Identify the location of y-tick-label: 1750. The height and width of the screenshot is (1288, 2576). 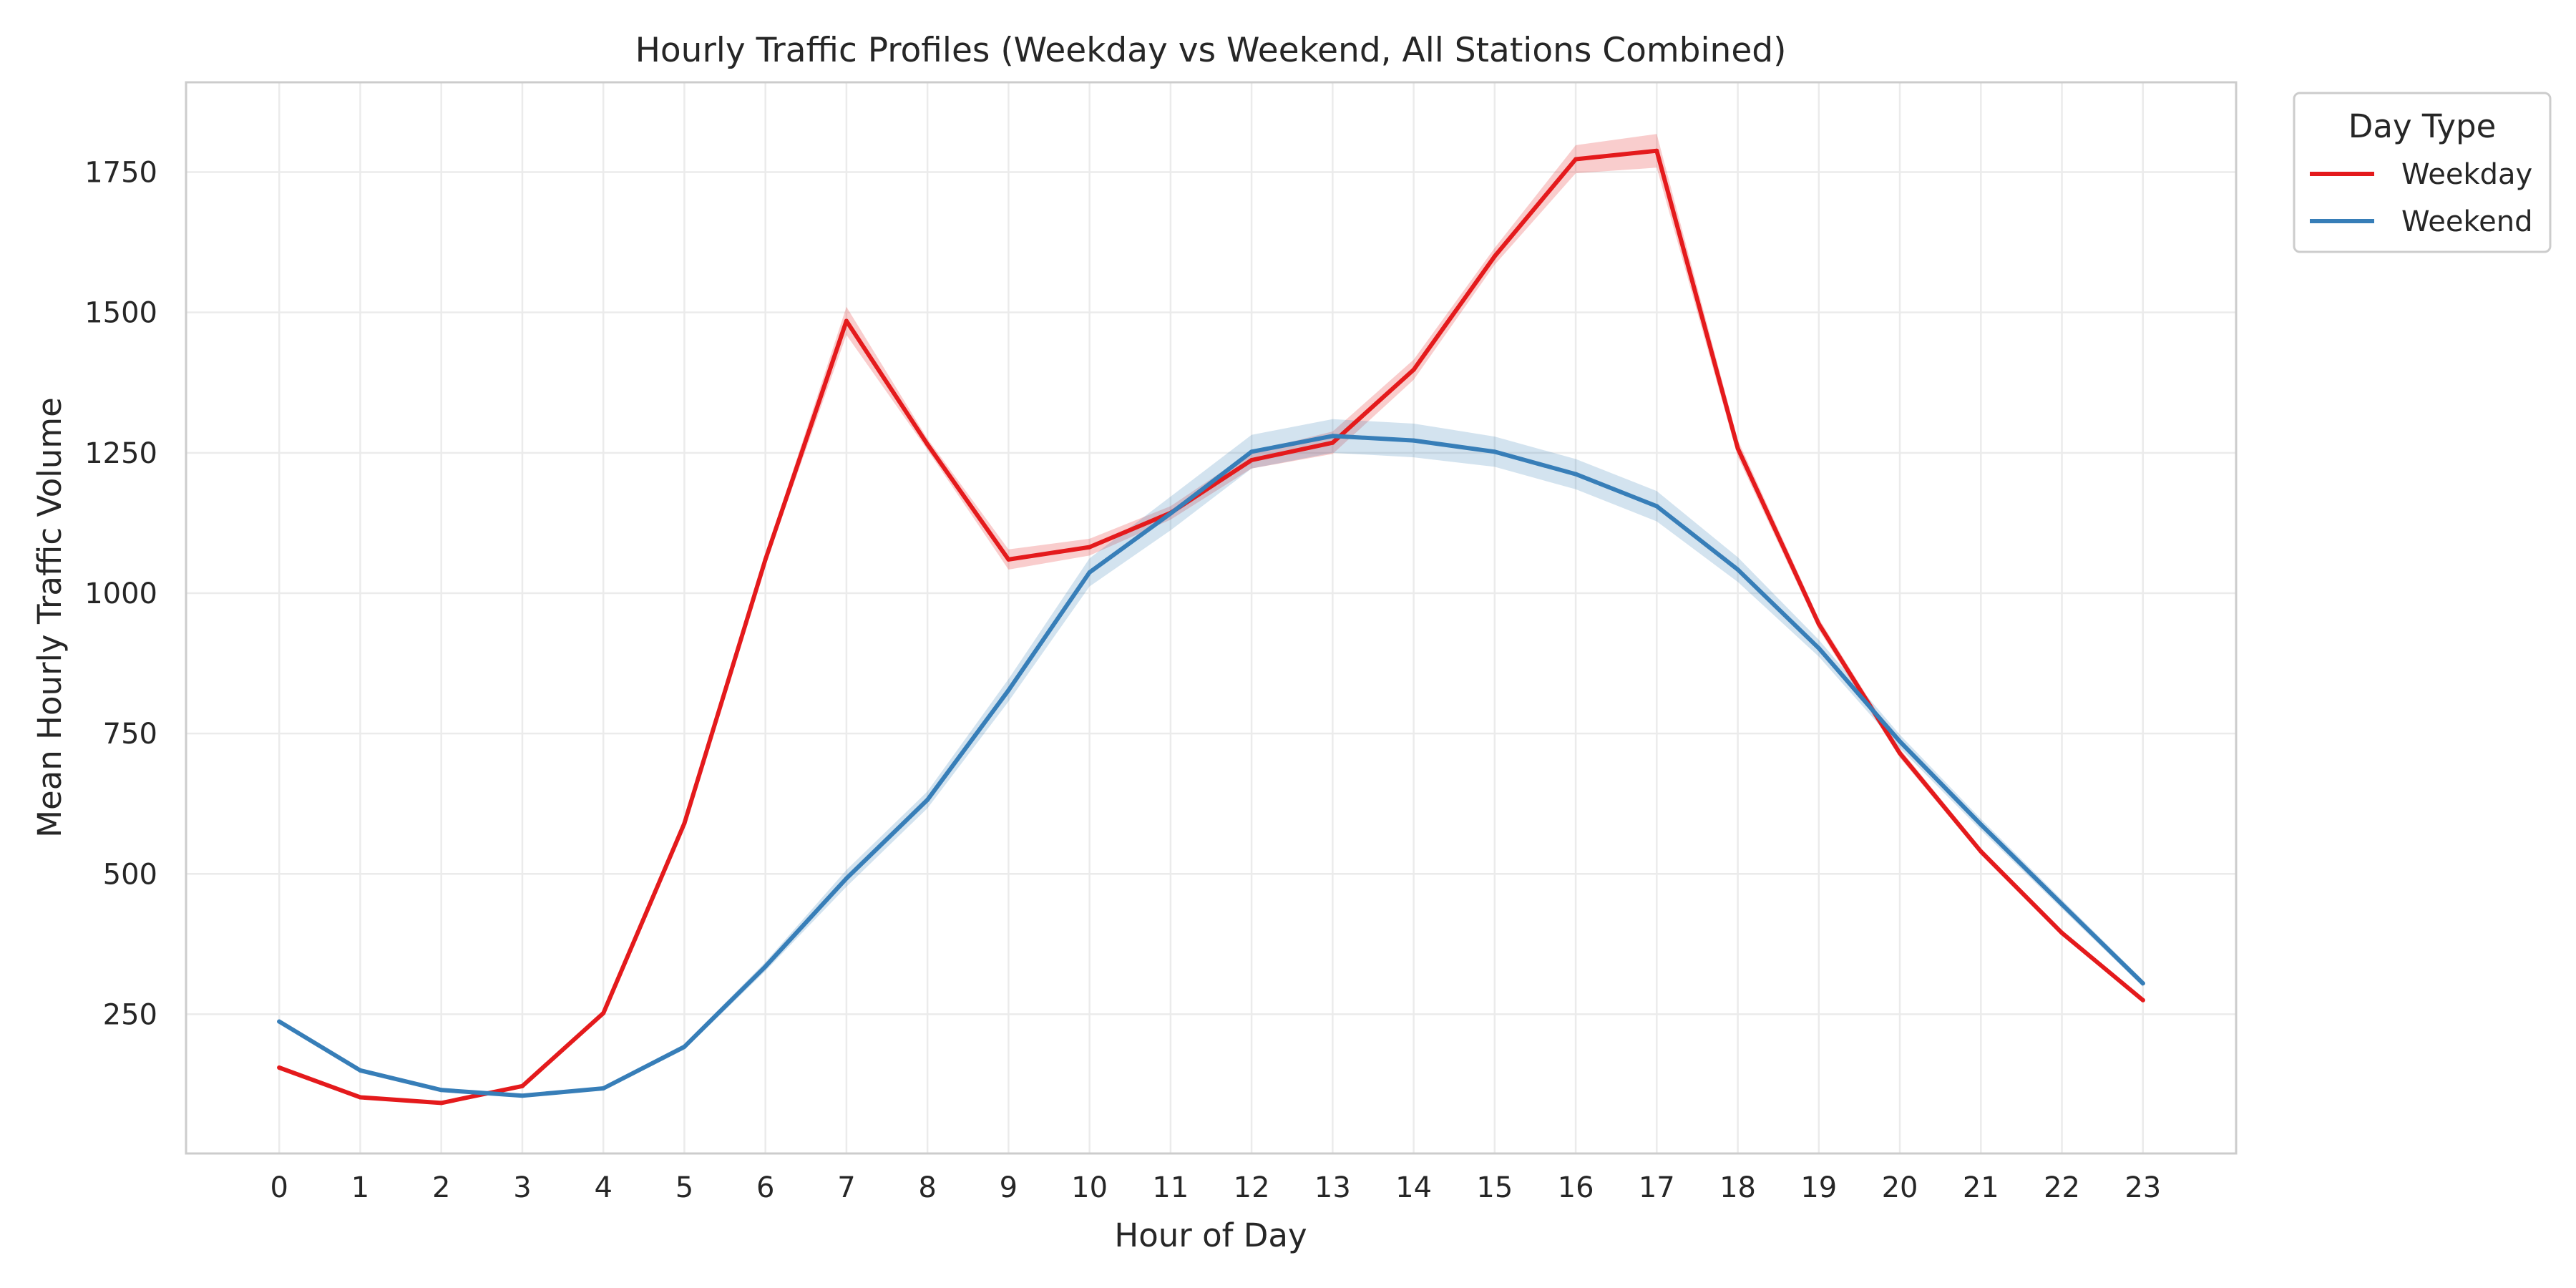
(120, 173).